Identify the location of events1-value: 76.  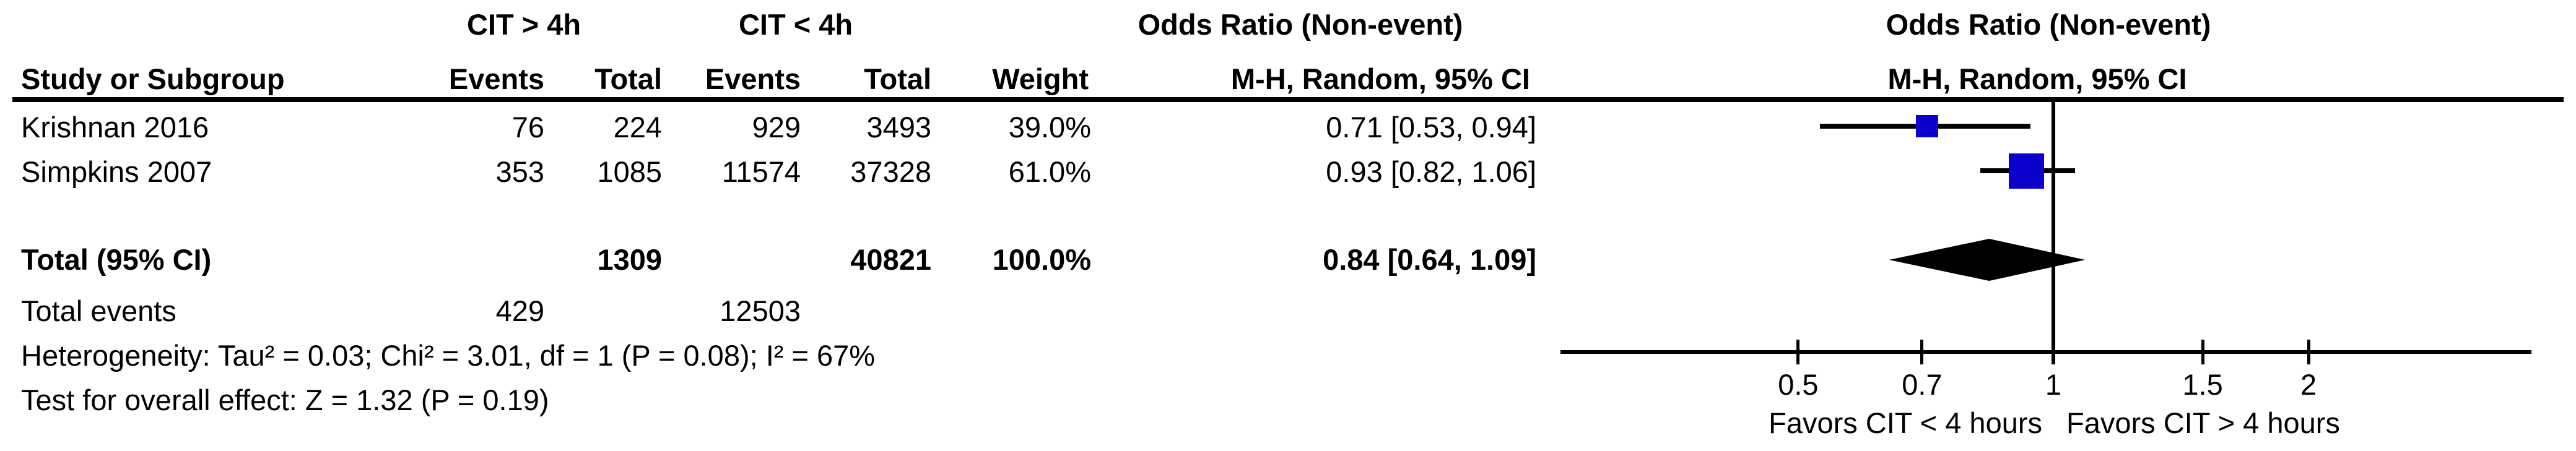
(527, 128).